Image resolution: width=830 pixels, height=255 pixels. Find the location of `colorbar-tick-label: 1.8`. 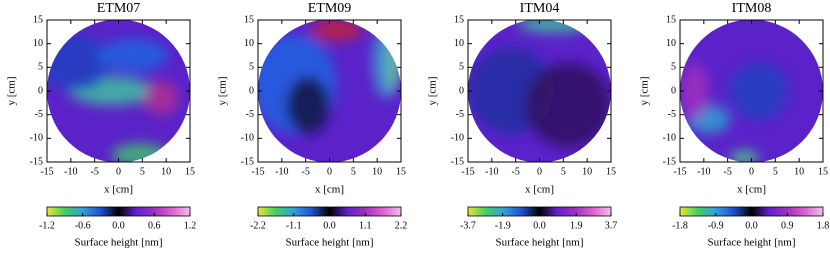

colorbar-tick-label: 1.8 is located at coordinates (823, 225).